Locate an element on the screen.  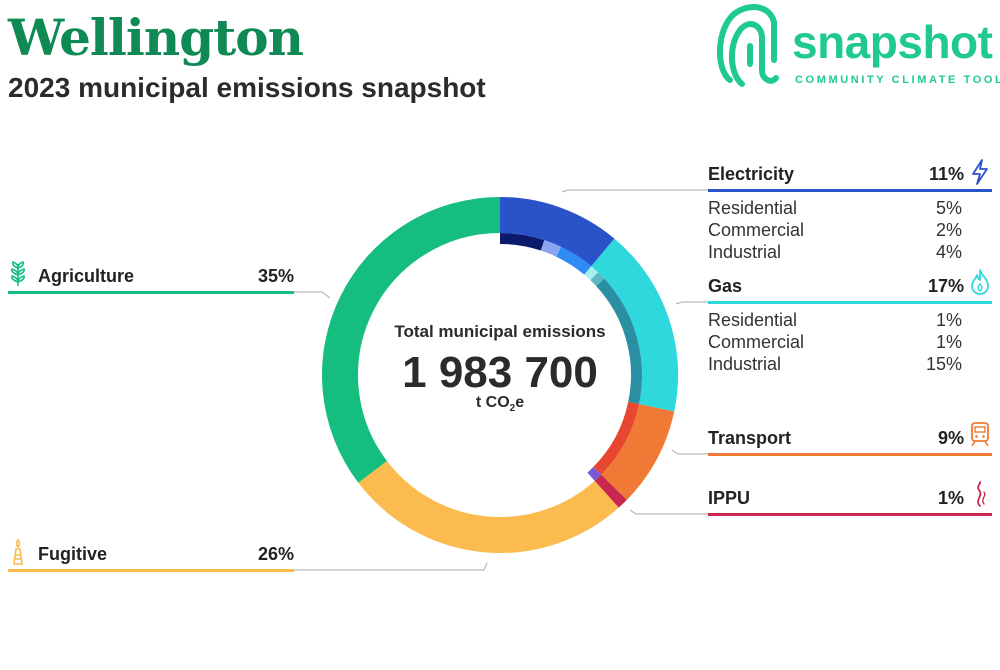
lightning-icon is located at coordinates (980, 172).